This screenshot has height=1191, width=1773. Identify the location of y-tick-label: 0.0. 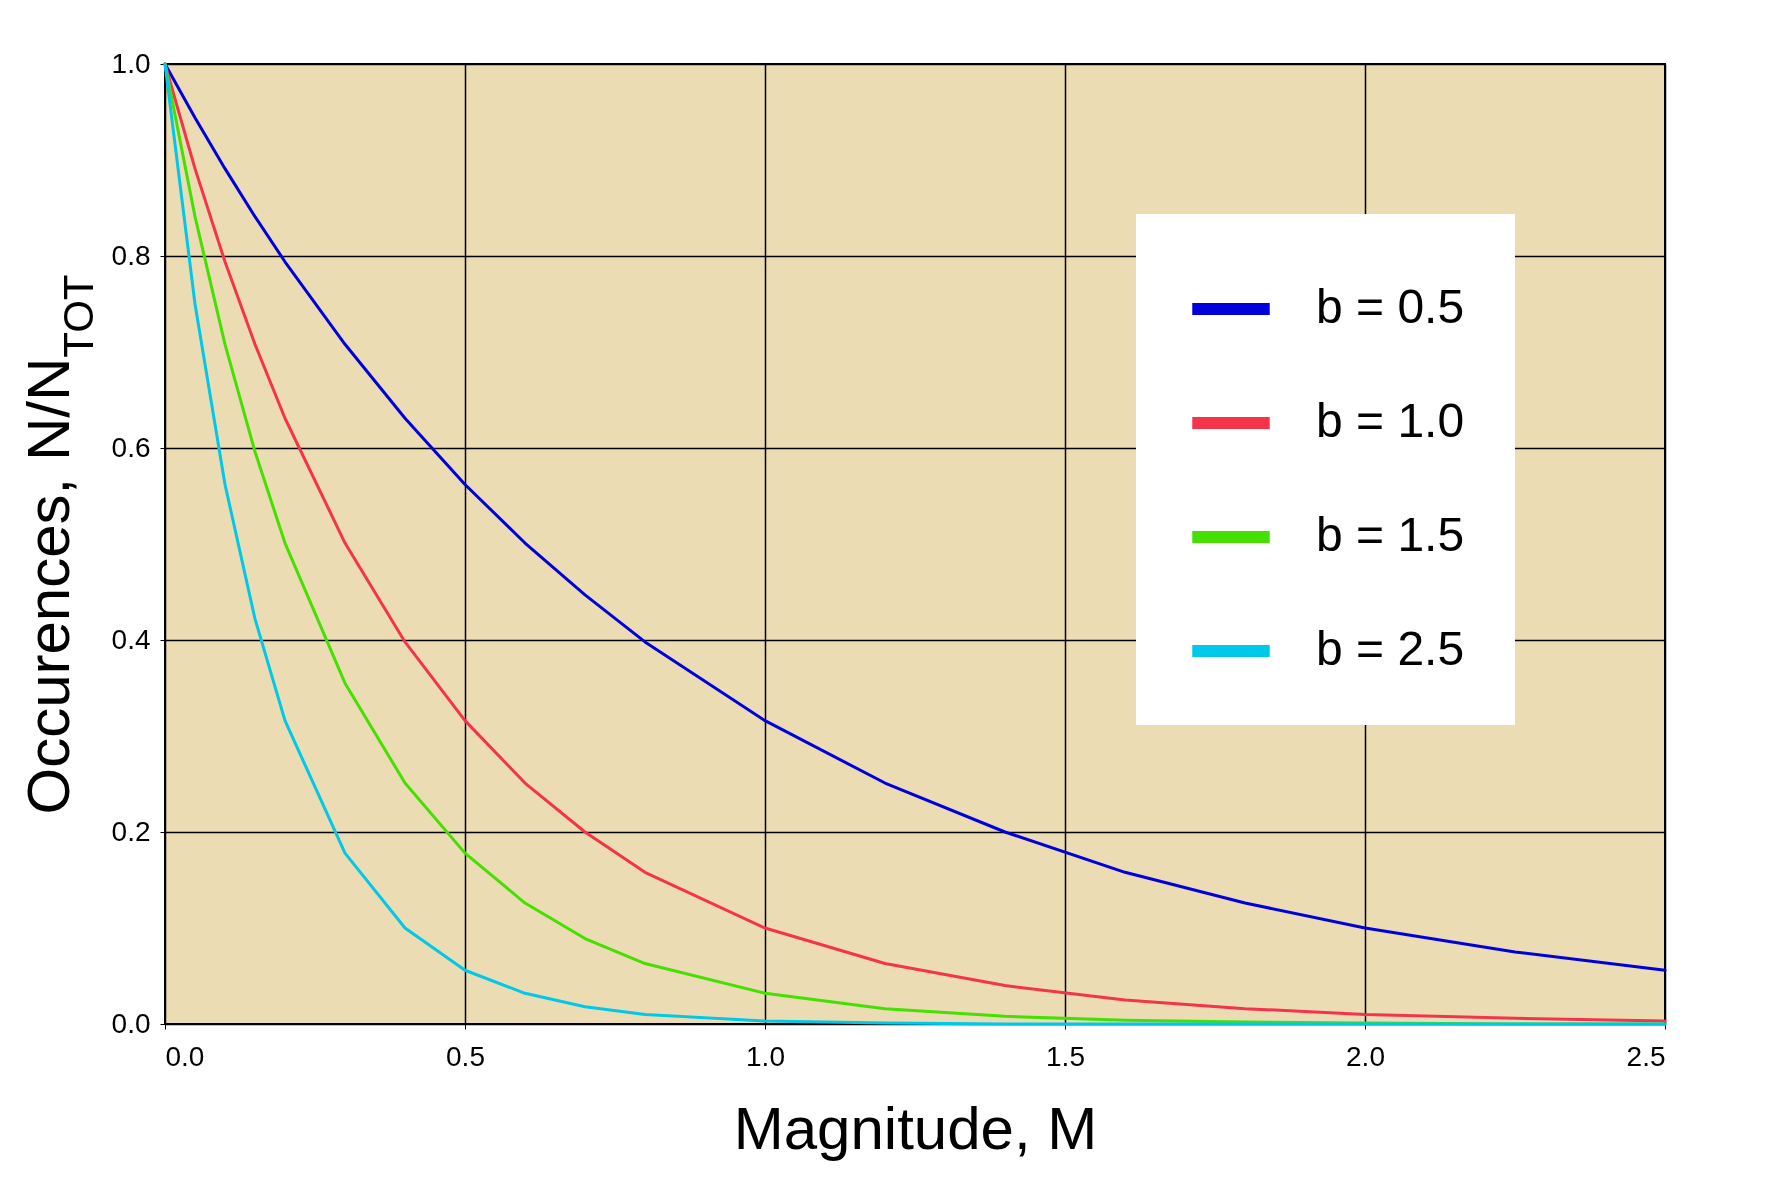
(131, 1023).